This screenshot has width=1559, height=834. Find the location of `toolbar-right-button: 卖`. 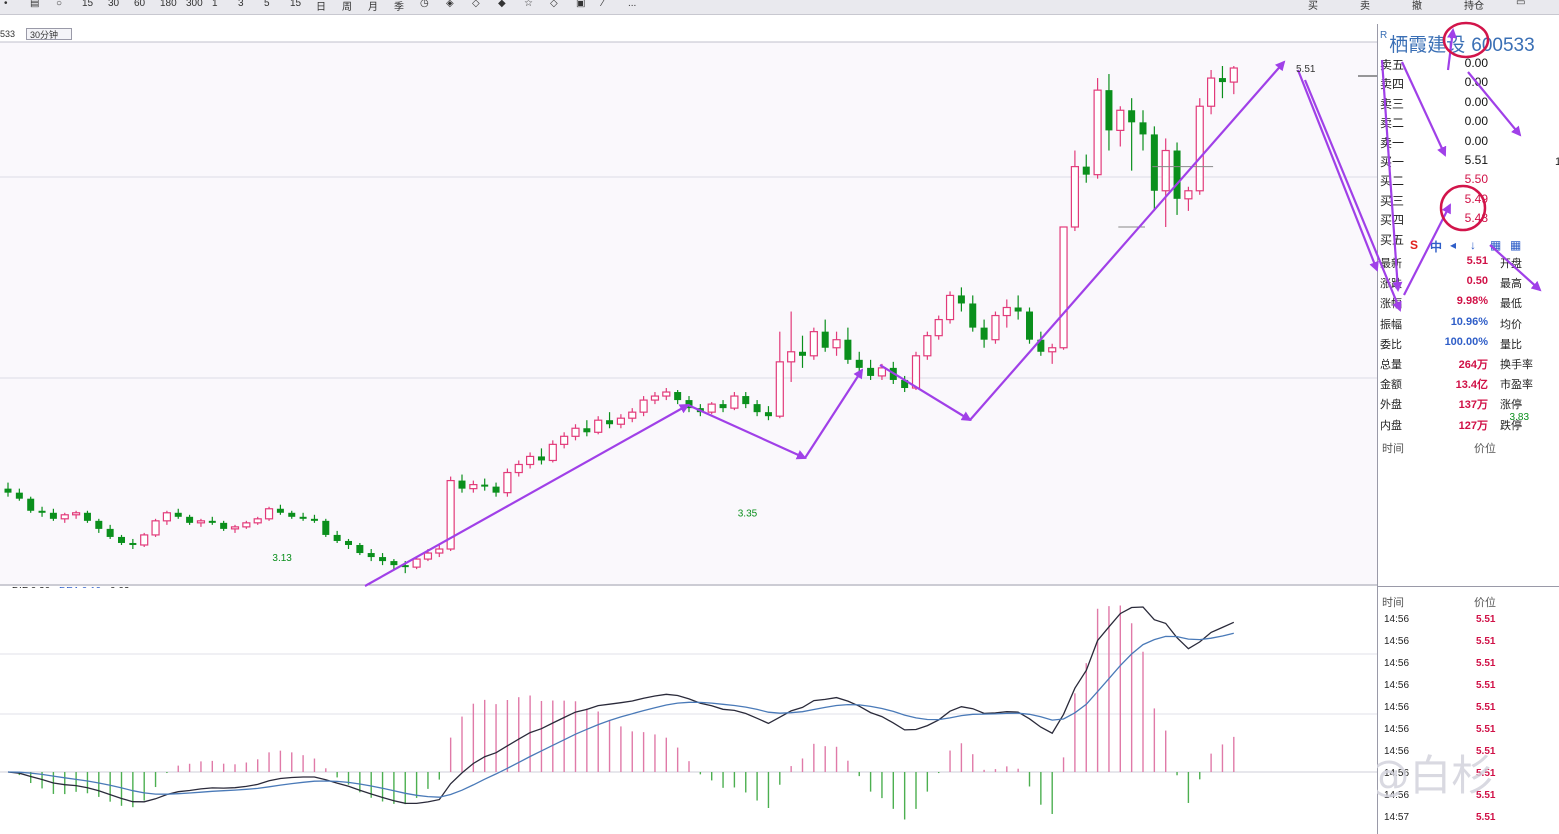

toolbar-right-button: 卖 is located at coordinates (1365, 6).